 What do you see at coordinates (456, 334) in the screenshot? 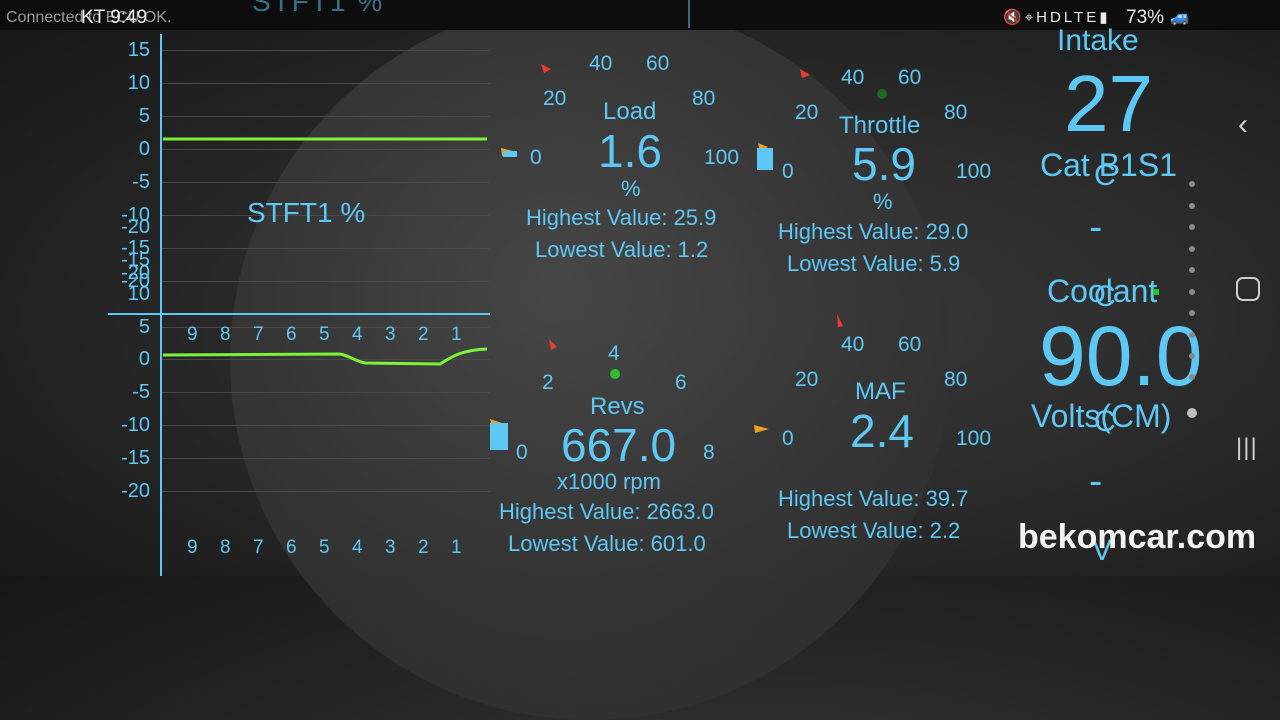
I see `x-tick: 1` at bounding box center [456, 334].